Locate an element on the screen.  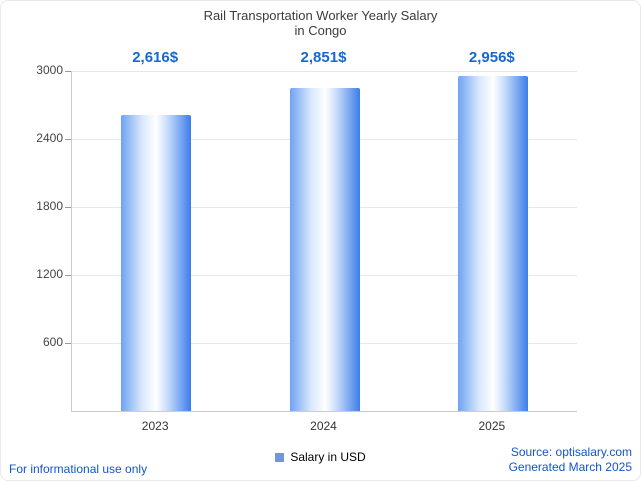
legend-label: Salary in USD is located at coordinates (328, 457).